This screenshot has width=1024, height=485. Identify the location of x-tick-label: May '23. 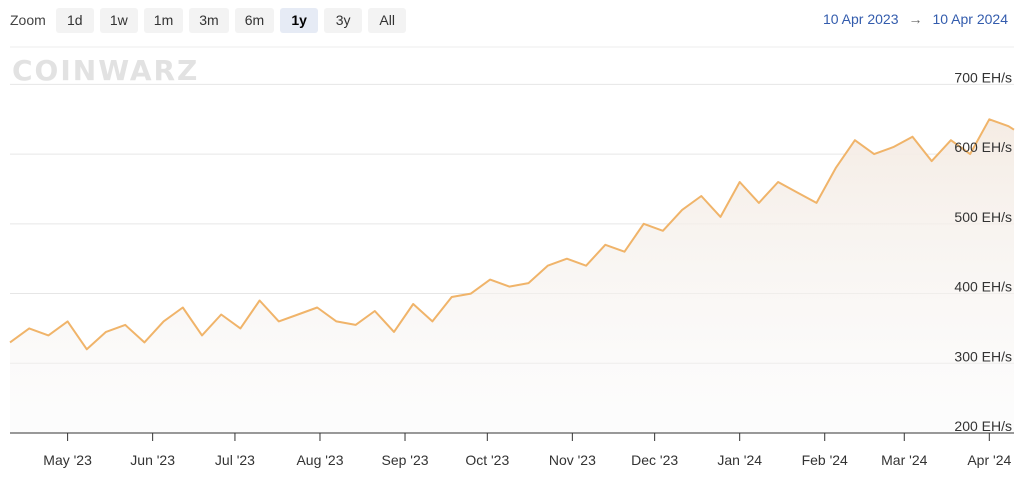
(67, 460).